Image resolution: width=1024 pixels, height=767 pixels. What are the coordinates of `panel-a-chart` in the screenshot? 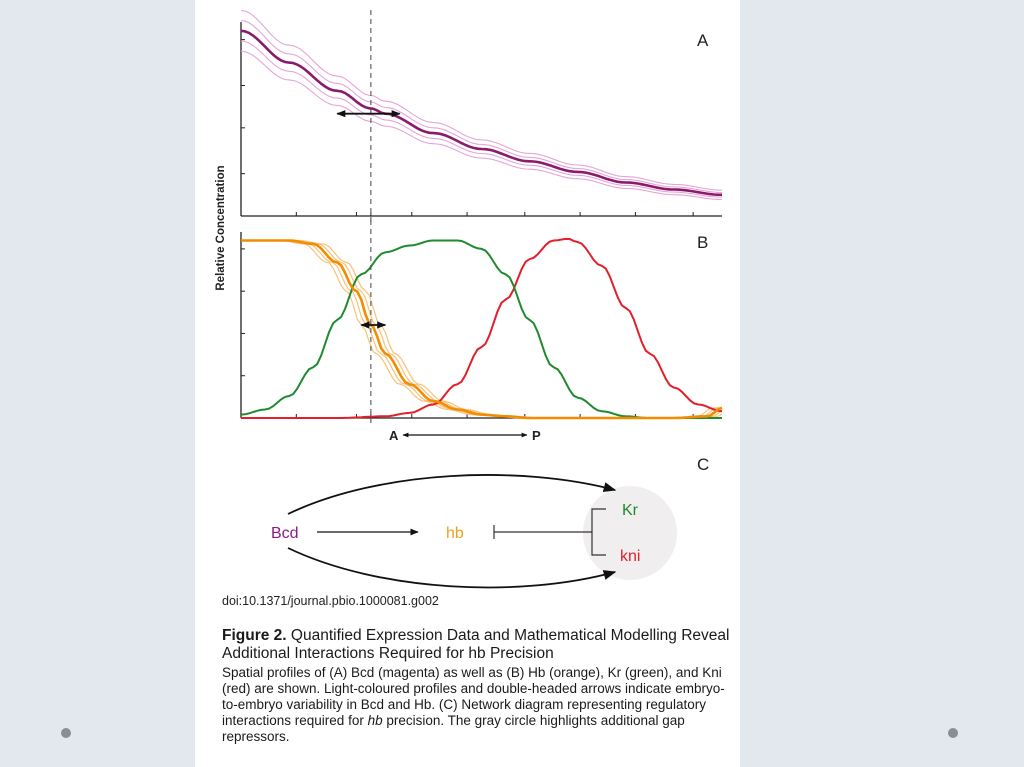 It's located at (481, 115).